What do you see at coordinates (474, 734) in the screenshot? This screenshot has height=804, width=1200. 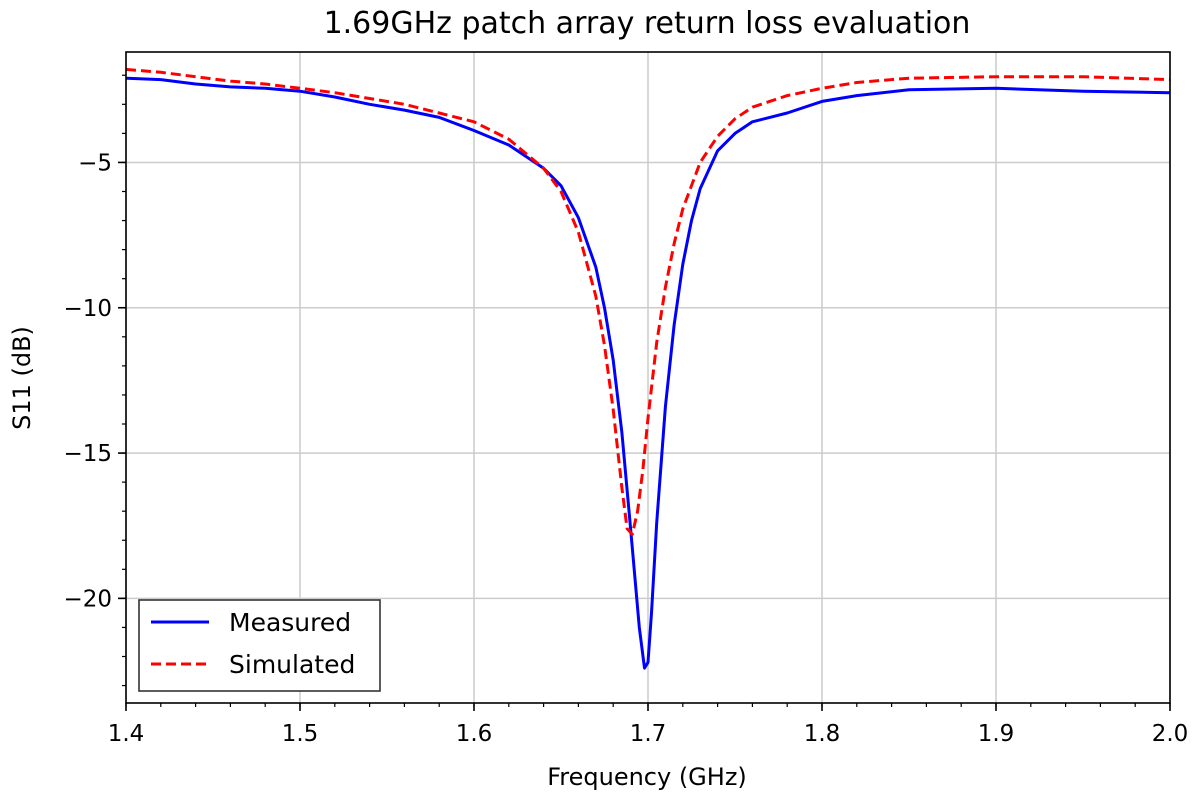 I see `x-tick-label: 1.6` at bounding box center [474, 734].